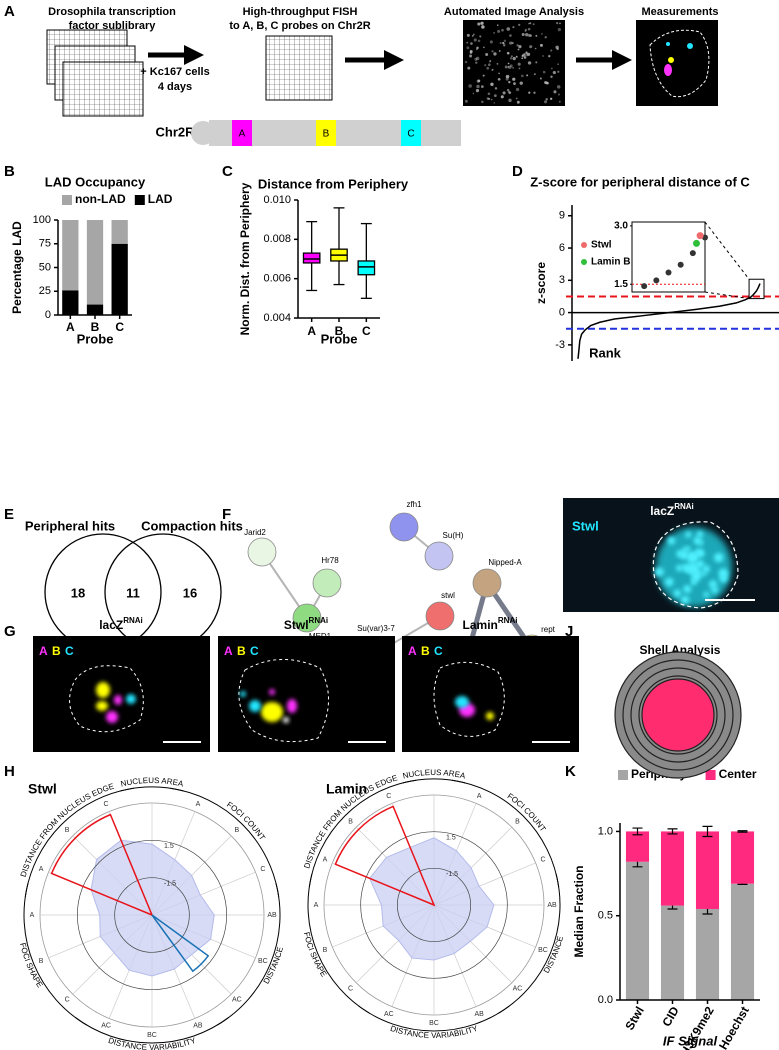  Describe the element at coordinates (570, 771) in the screenshot. I see `panel-label: K` at that location.